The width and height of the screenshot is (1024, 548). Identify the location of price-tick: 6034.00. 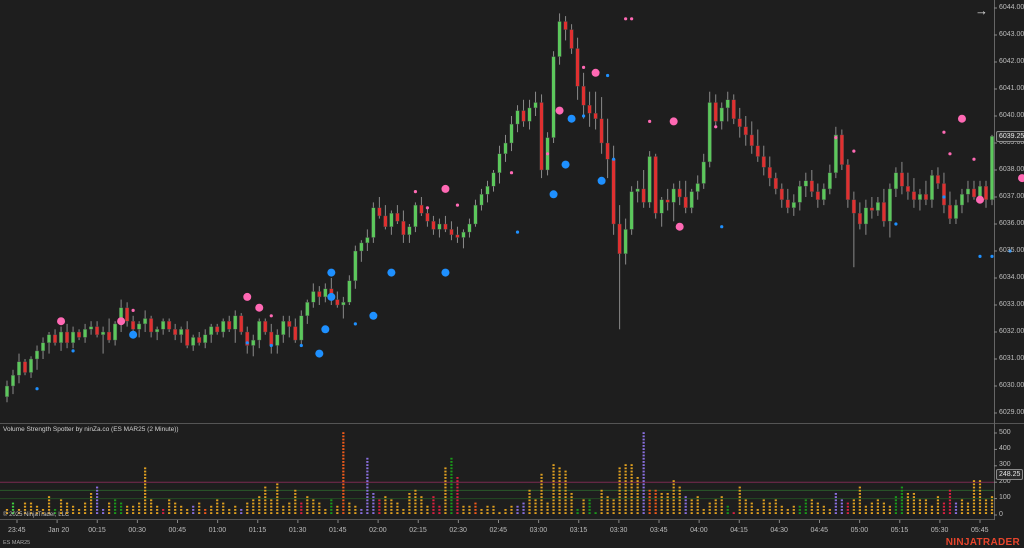
(1011, 277).